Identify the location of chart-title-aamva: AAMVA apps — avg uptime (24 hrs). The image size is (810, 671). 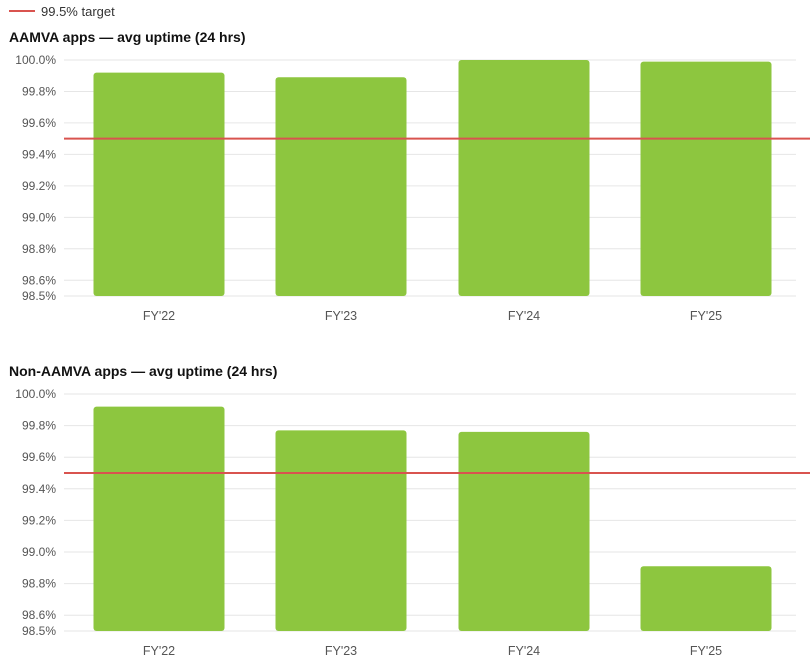
(127, 37).